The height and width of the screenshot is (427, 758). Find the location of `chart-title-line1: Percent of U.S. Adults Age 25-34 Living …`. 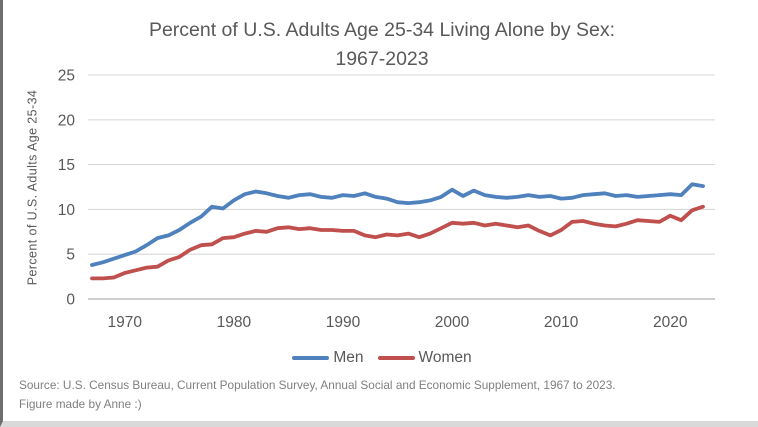

chart-title-line1: Percent of U.S. Adults Age 25-34 Living … is located at coordinates (382, 30).